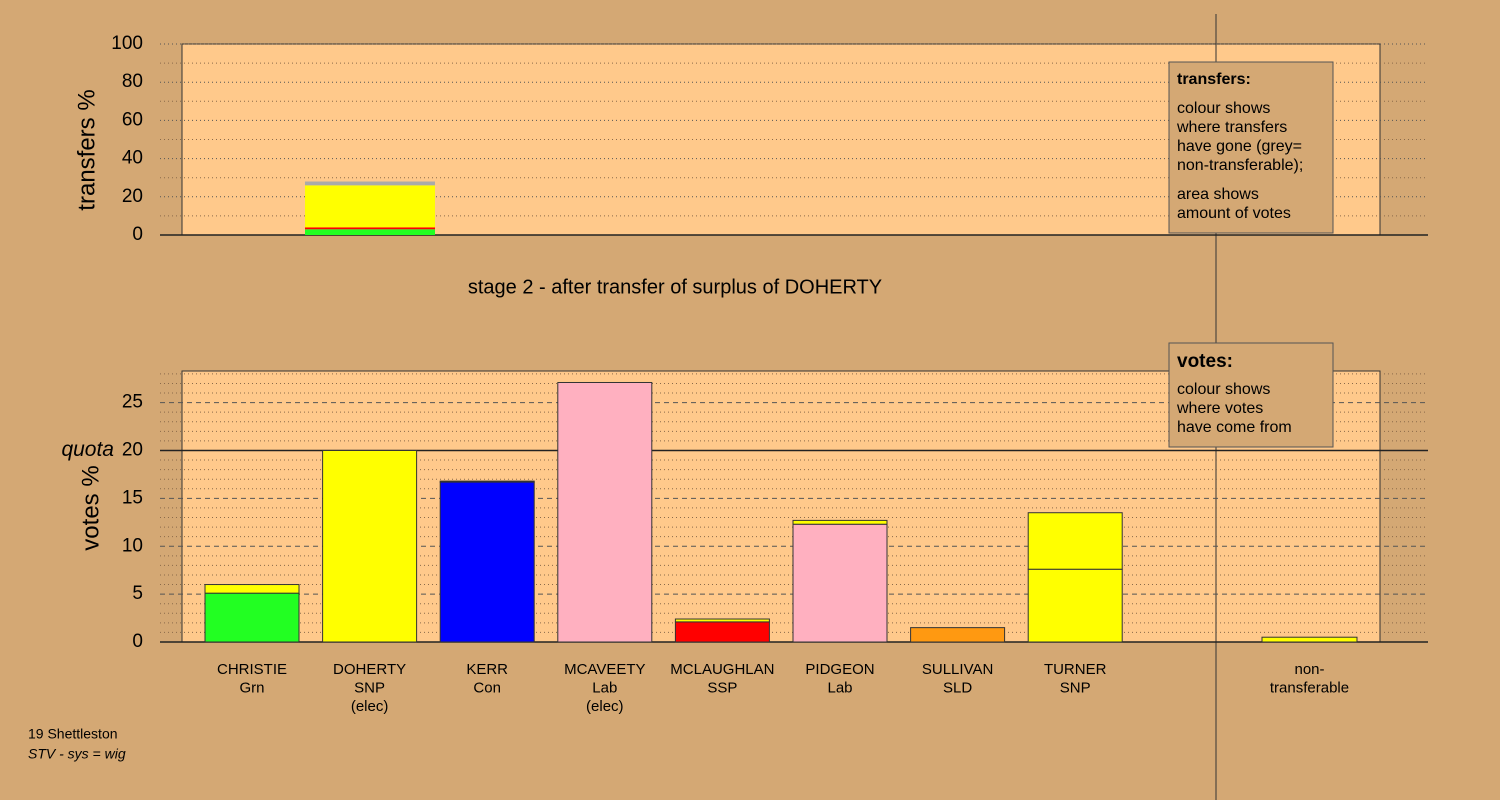 Image resolution: width=1500 pixels, height=800 pixels. Describe the element at coordinates (1234, 427) in the screenshot. I see `legend-text: have come from` at that location.